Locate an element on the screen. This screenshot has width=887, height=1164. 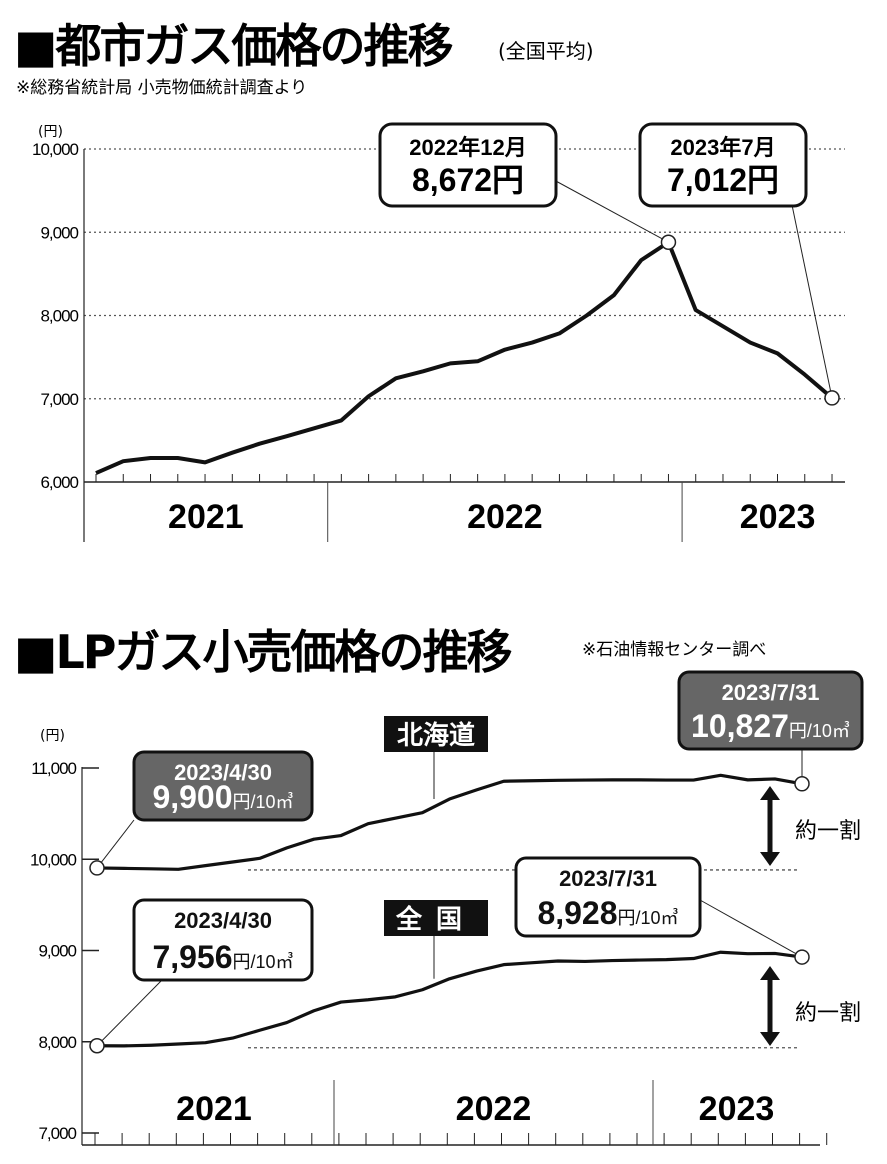
chart1-y-unit: (円) is located at coordinates (50, 132).